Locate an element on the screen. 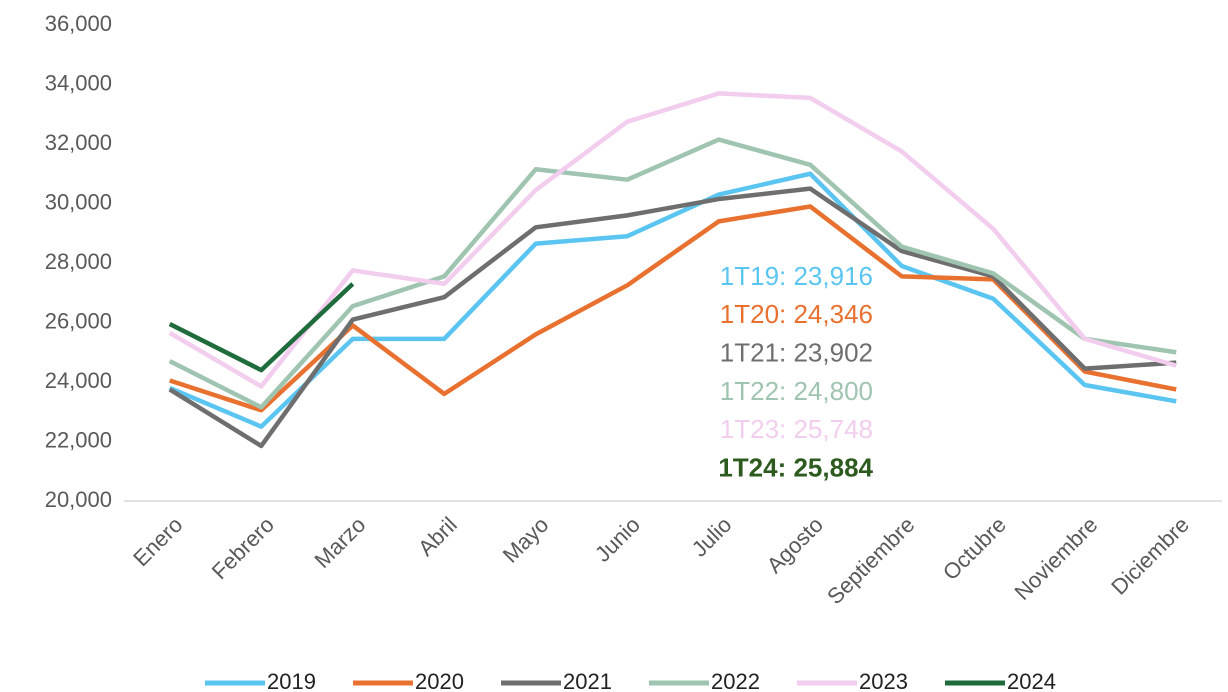 The width and height of the screenshot is (1228, 692). x-tick-label: Agosto is located at coordinates (795, 545).